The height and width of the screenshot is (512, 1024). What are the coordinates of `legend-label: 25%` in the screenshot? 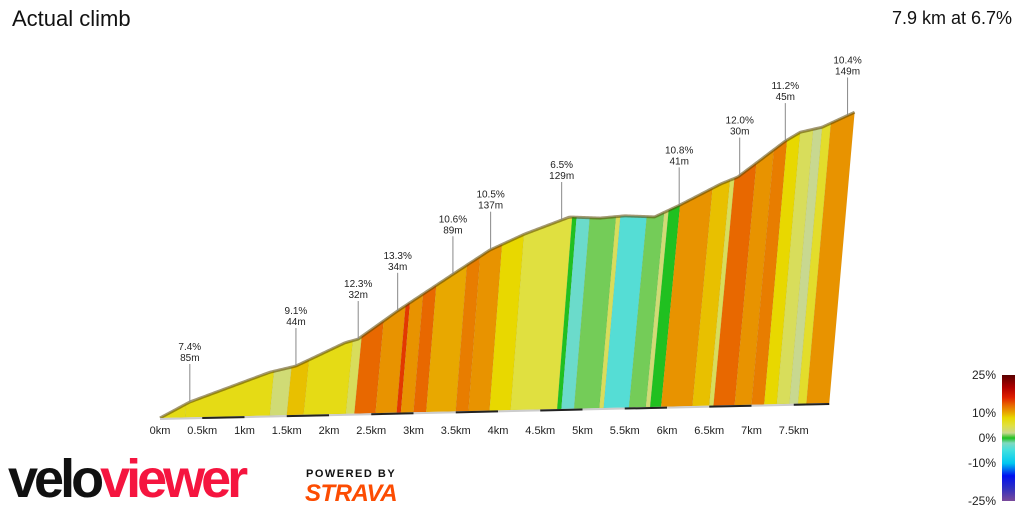 It's located at (984, 375).